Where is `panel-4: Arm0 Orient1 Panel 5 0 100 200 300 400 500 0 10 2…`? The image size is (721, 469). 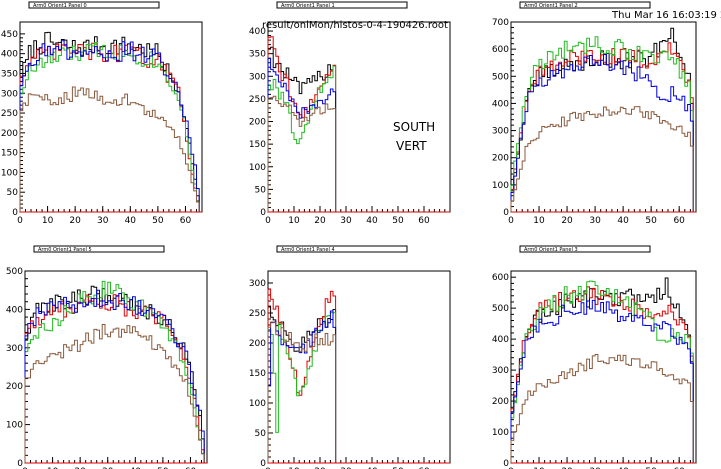
panel-4: Arm0 Orient1 Panel 5 0 100 200 300 400 500 0 10 2… is located at coordinates (107, 357).